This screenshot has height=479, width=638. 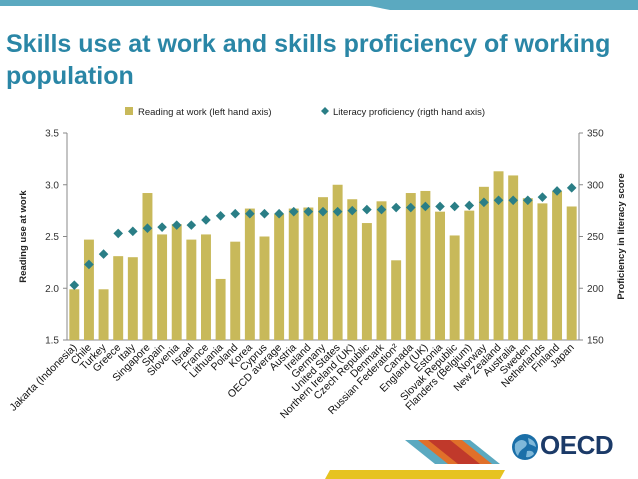 What do you see at coordinates (595, 341) in the screenshot?
I see `right-tick-label: 150` at bounding box center [595, 341].